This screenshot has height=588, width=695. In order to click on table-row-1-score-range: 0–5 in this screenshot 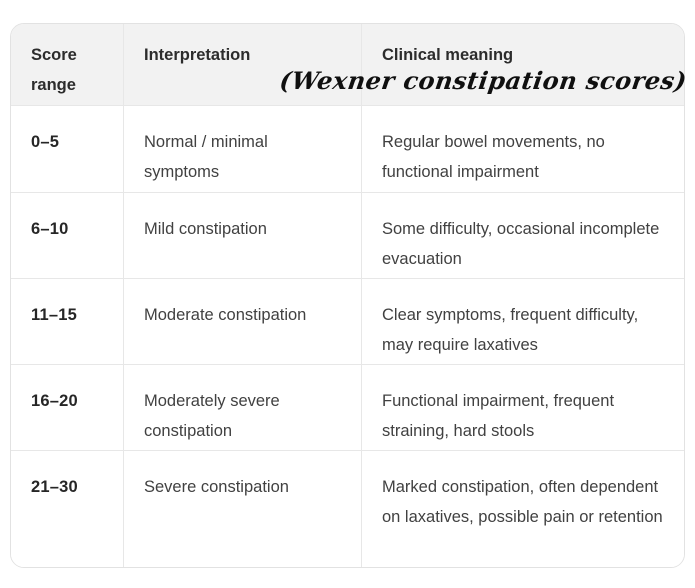, I will do `click(67, 149)`.